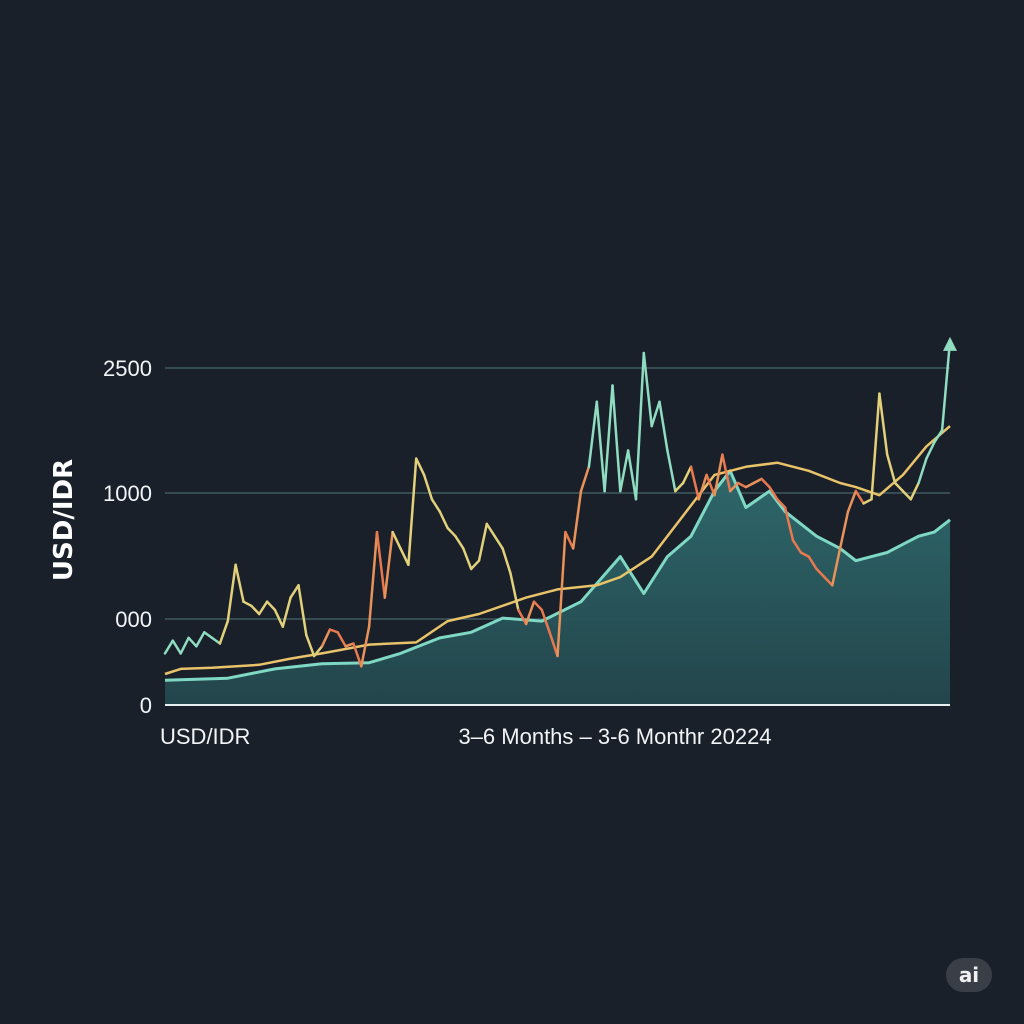  What do you see at coordinates (127, 368) in the screenshot?
I see `y-tick-label: 2500` at bounding box center [127, 368].